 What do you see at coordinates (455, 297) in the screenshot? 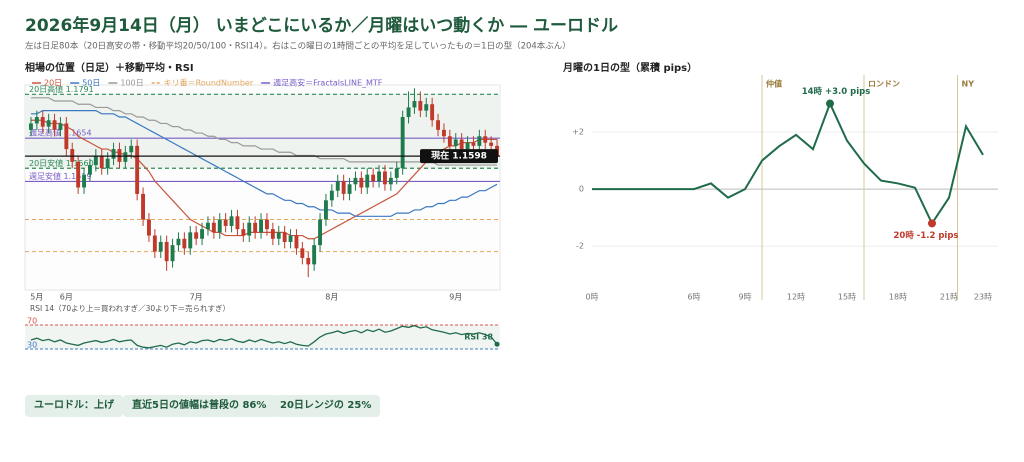
I see `x-tick-label: 9月` at bounding box center [455, 297].